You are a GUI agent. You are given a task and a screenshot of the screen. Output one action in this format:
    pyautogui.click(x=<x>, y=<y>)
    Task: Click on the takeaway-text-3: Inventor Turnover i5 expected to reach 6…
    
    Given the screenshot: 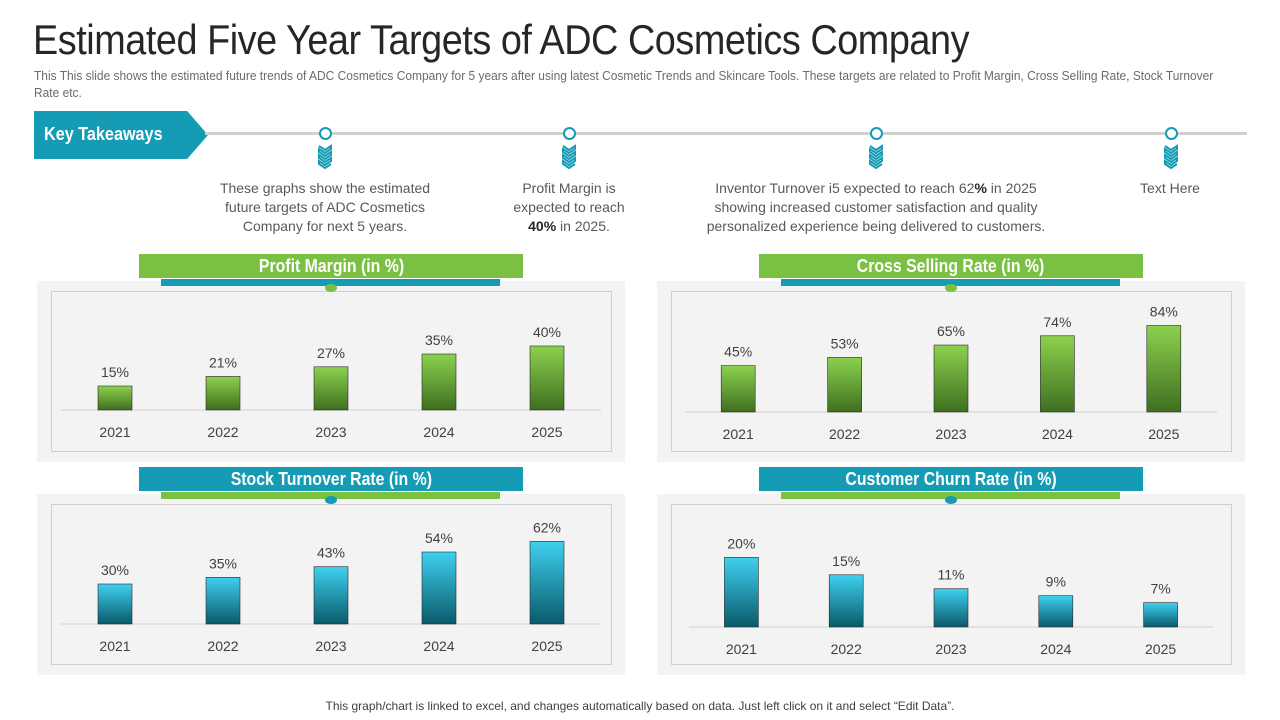 What is the action you would take?
    pyautogui.click(x=876, y=207)
    